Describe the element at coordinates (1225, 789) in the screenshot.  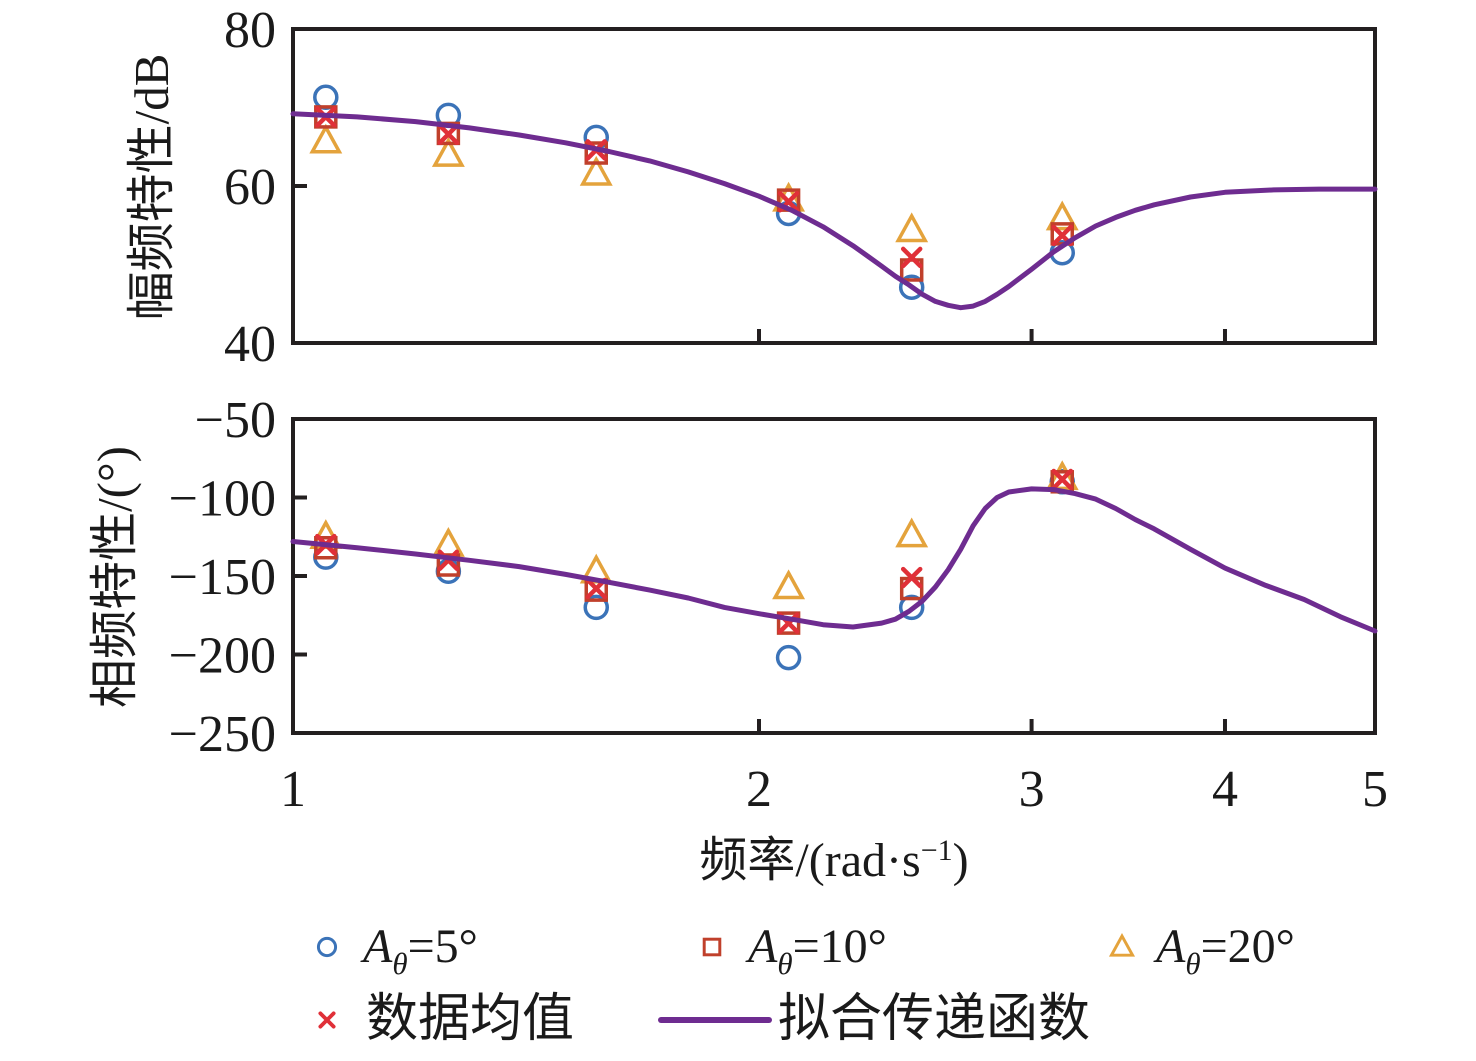
I see `xtick-label: 4` at that location.